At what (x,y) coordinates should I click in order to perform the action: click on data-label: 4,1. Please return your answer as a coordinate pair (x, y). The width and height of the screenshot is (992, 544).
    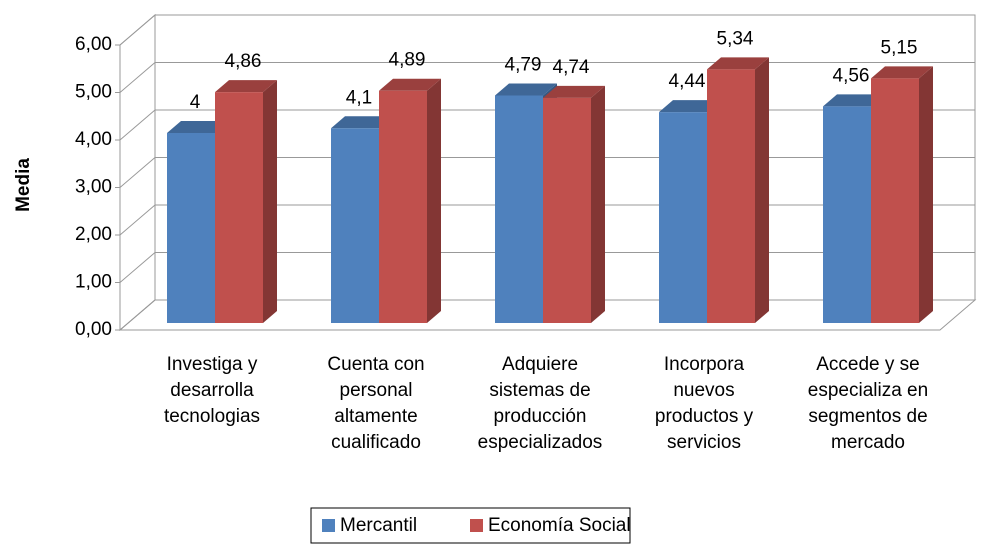
    Looking at the image, I should click on (359, 97).